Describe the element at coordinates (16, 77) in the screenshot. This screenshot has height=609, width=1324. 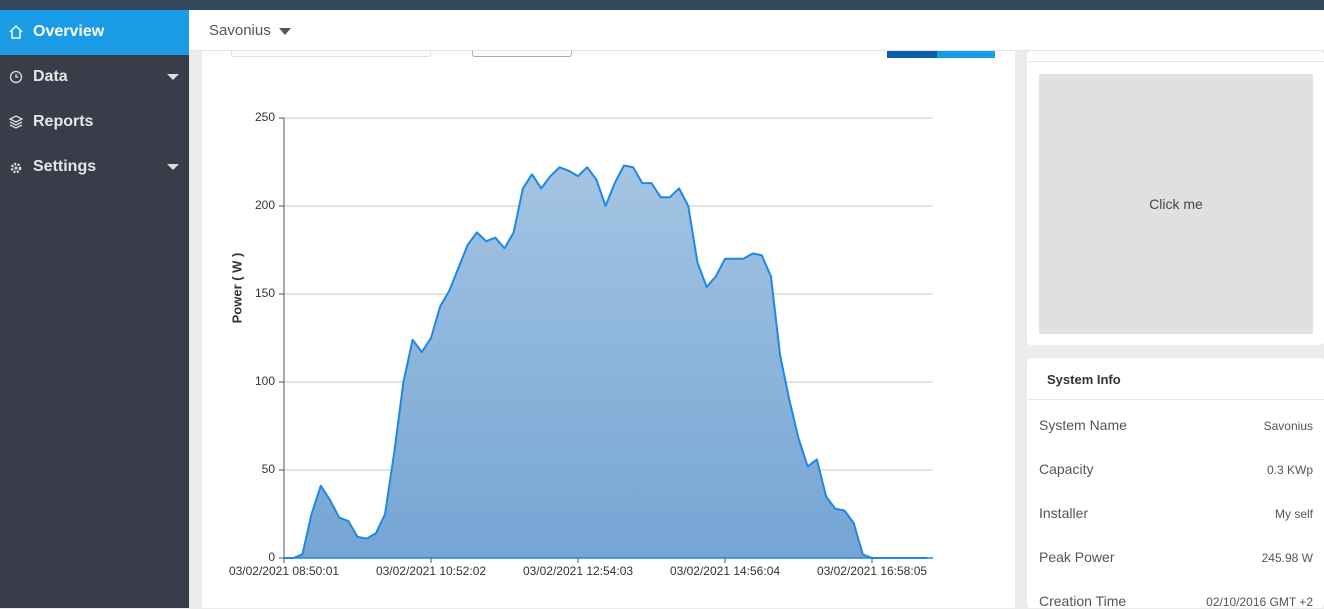
I see `clock-icon` at that location.